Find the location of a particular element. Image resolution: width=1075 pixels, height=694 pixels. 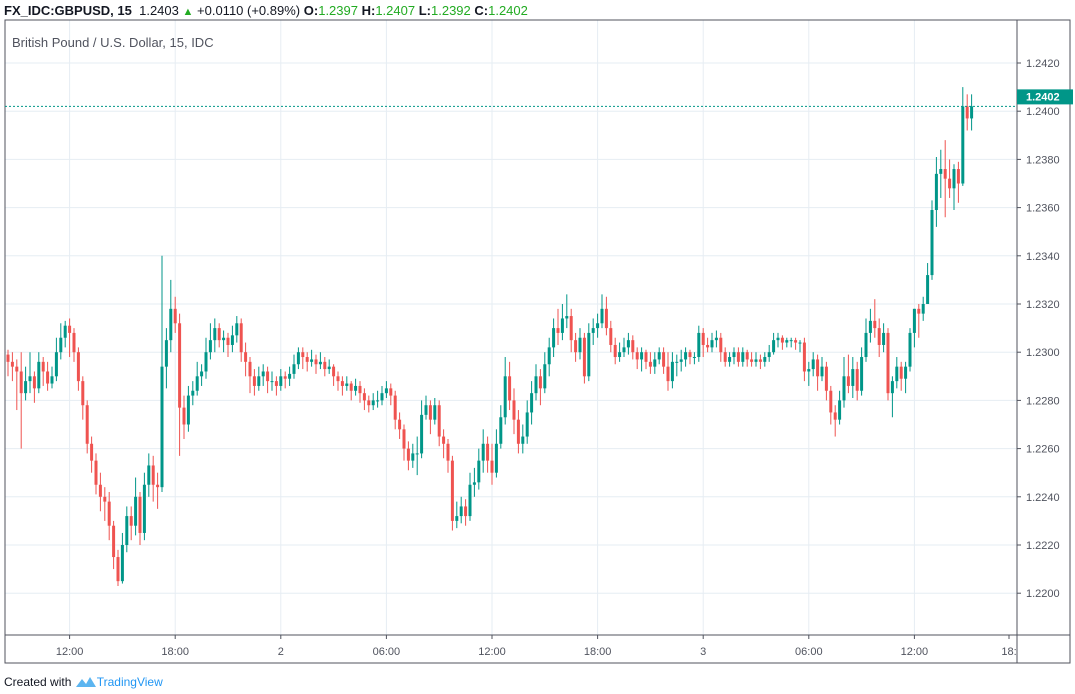

y-tick-label: 1.2240 is located at coordinates (1043, 498).